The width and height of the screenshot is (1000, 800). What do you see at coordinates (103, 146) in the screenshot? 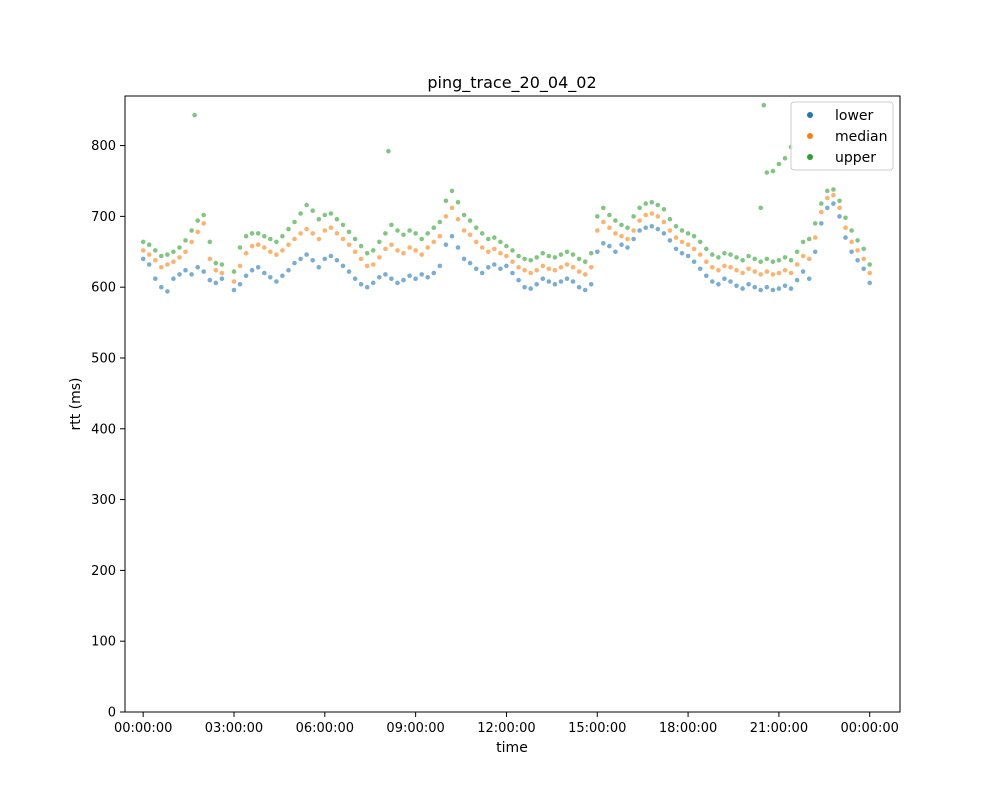
I see `y-tick-label-8: 800` at bounding box center [103, 146].